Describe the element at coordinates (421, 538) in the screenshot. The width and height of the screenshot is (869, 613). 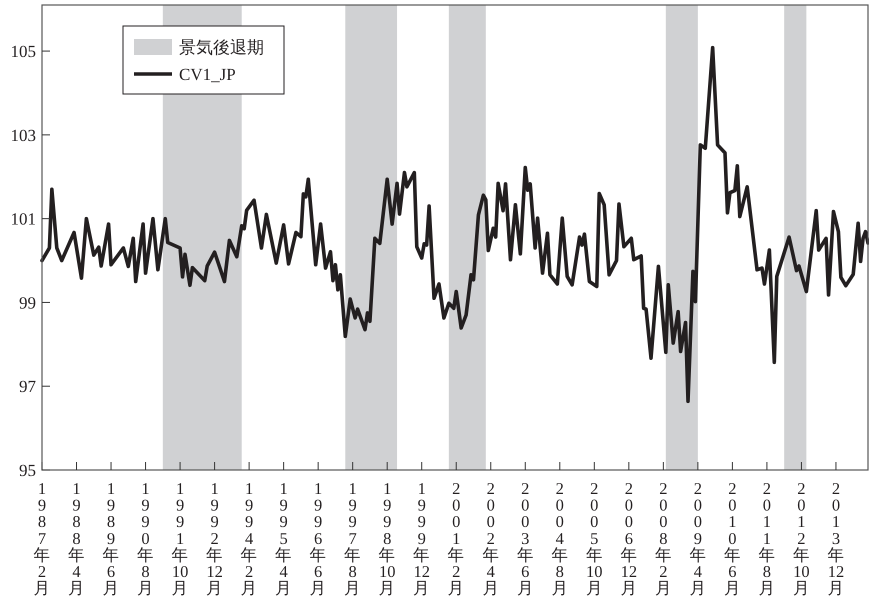
I see `x-tick-label: 1999年12月` at that location.